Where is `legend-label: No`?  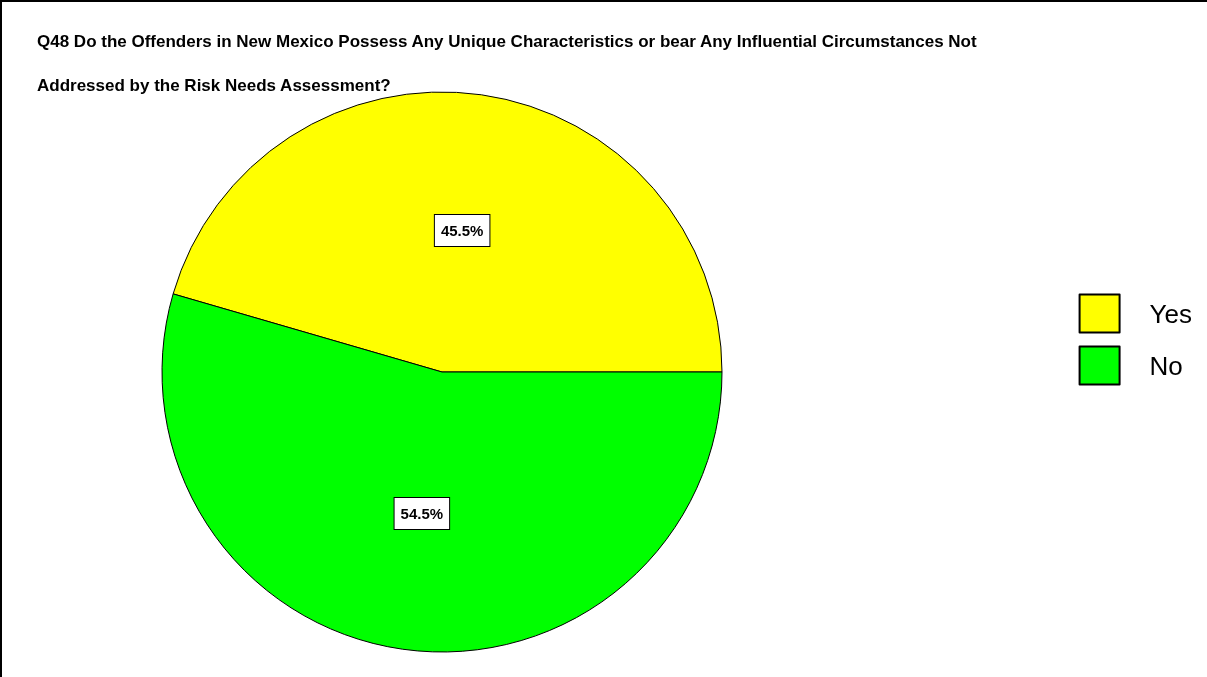 legend-label: No is located at coordinates (1166, 365).